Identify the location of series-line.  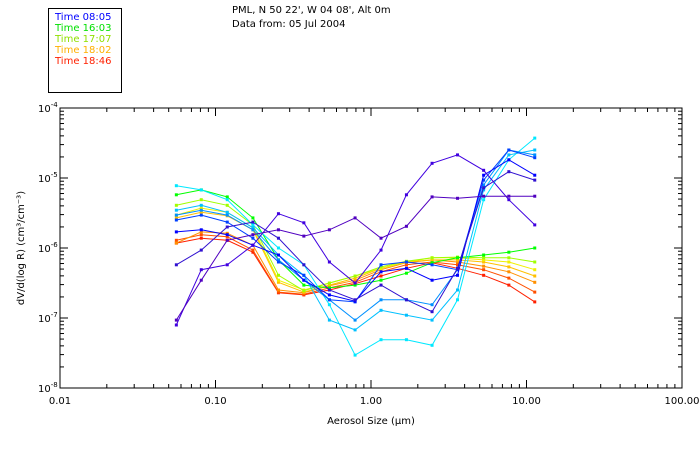
(355, 239).